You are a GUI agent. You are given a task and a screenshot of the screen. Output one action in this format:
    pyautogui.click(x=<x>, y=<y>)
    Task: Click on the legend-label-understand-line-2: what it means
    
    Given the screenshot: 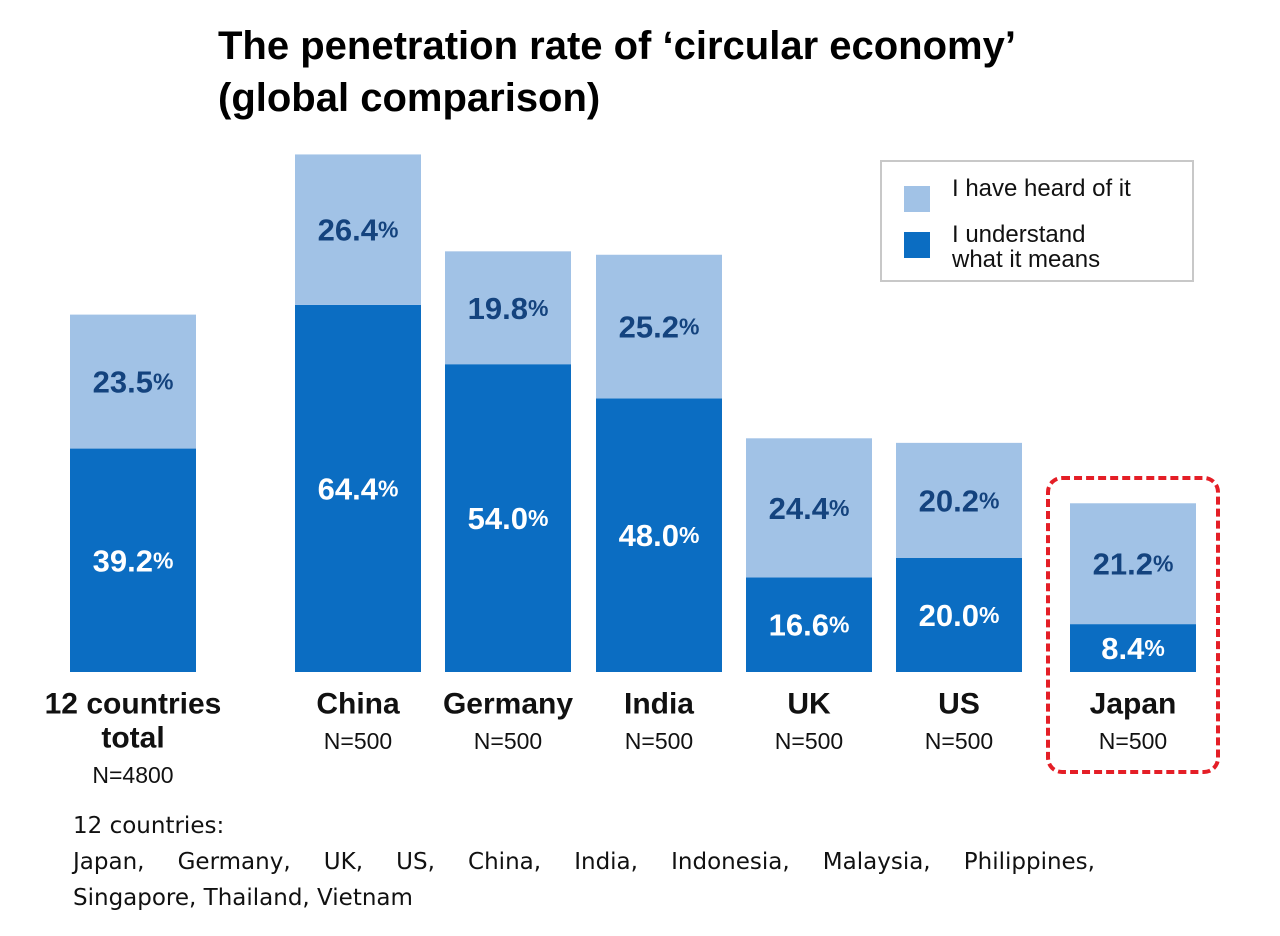 What is the action you would take?
    pyautogui.click(x=1026, y=259)
    